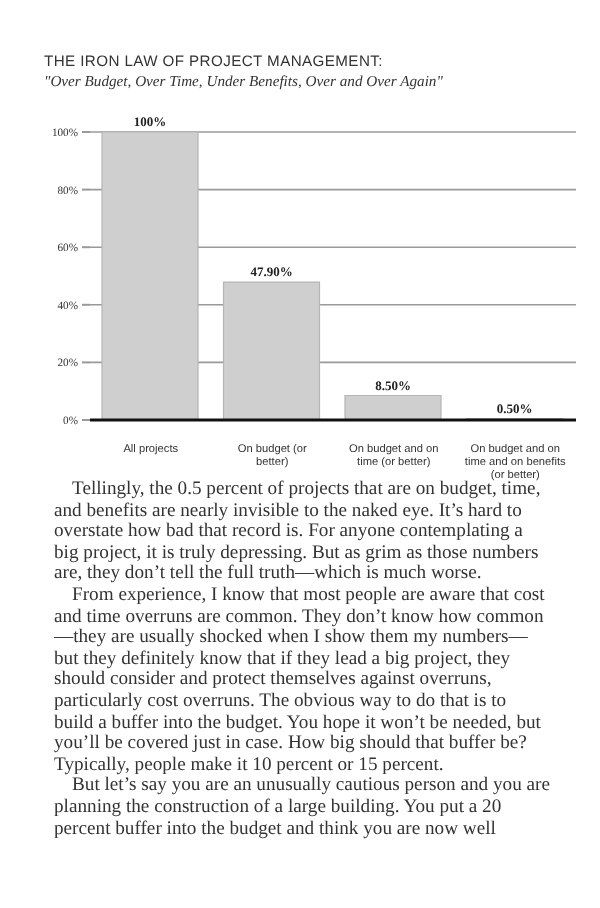 This screenshot has height=908, width=600. What do you see at coordinates (302, 807) in the screenshot?
I see `text: But let’s say you are an unusually cautious person and you are planning the construction of a large building. You put a 20 percent buffer into the budget and think you are now well` at bounding box center [302, 807].